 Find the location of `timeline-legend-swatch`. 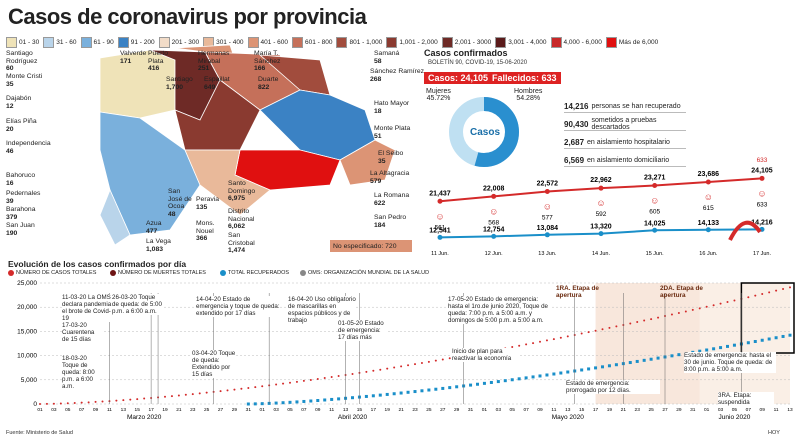

timeline-legend-swatch is located at coordinates (303, 273).